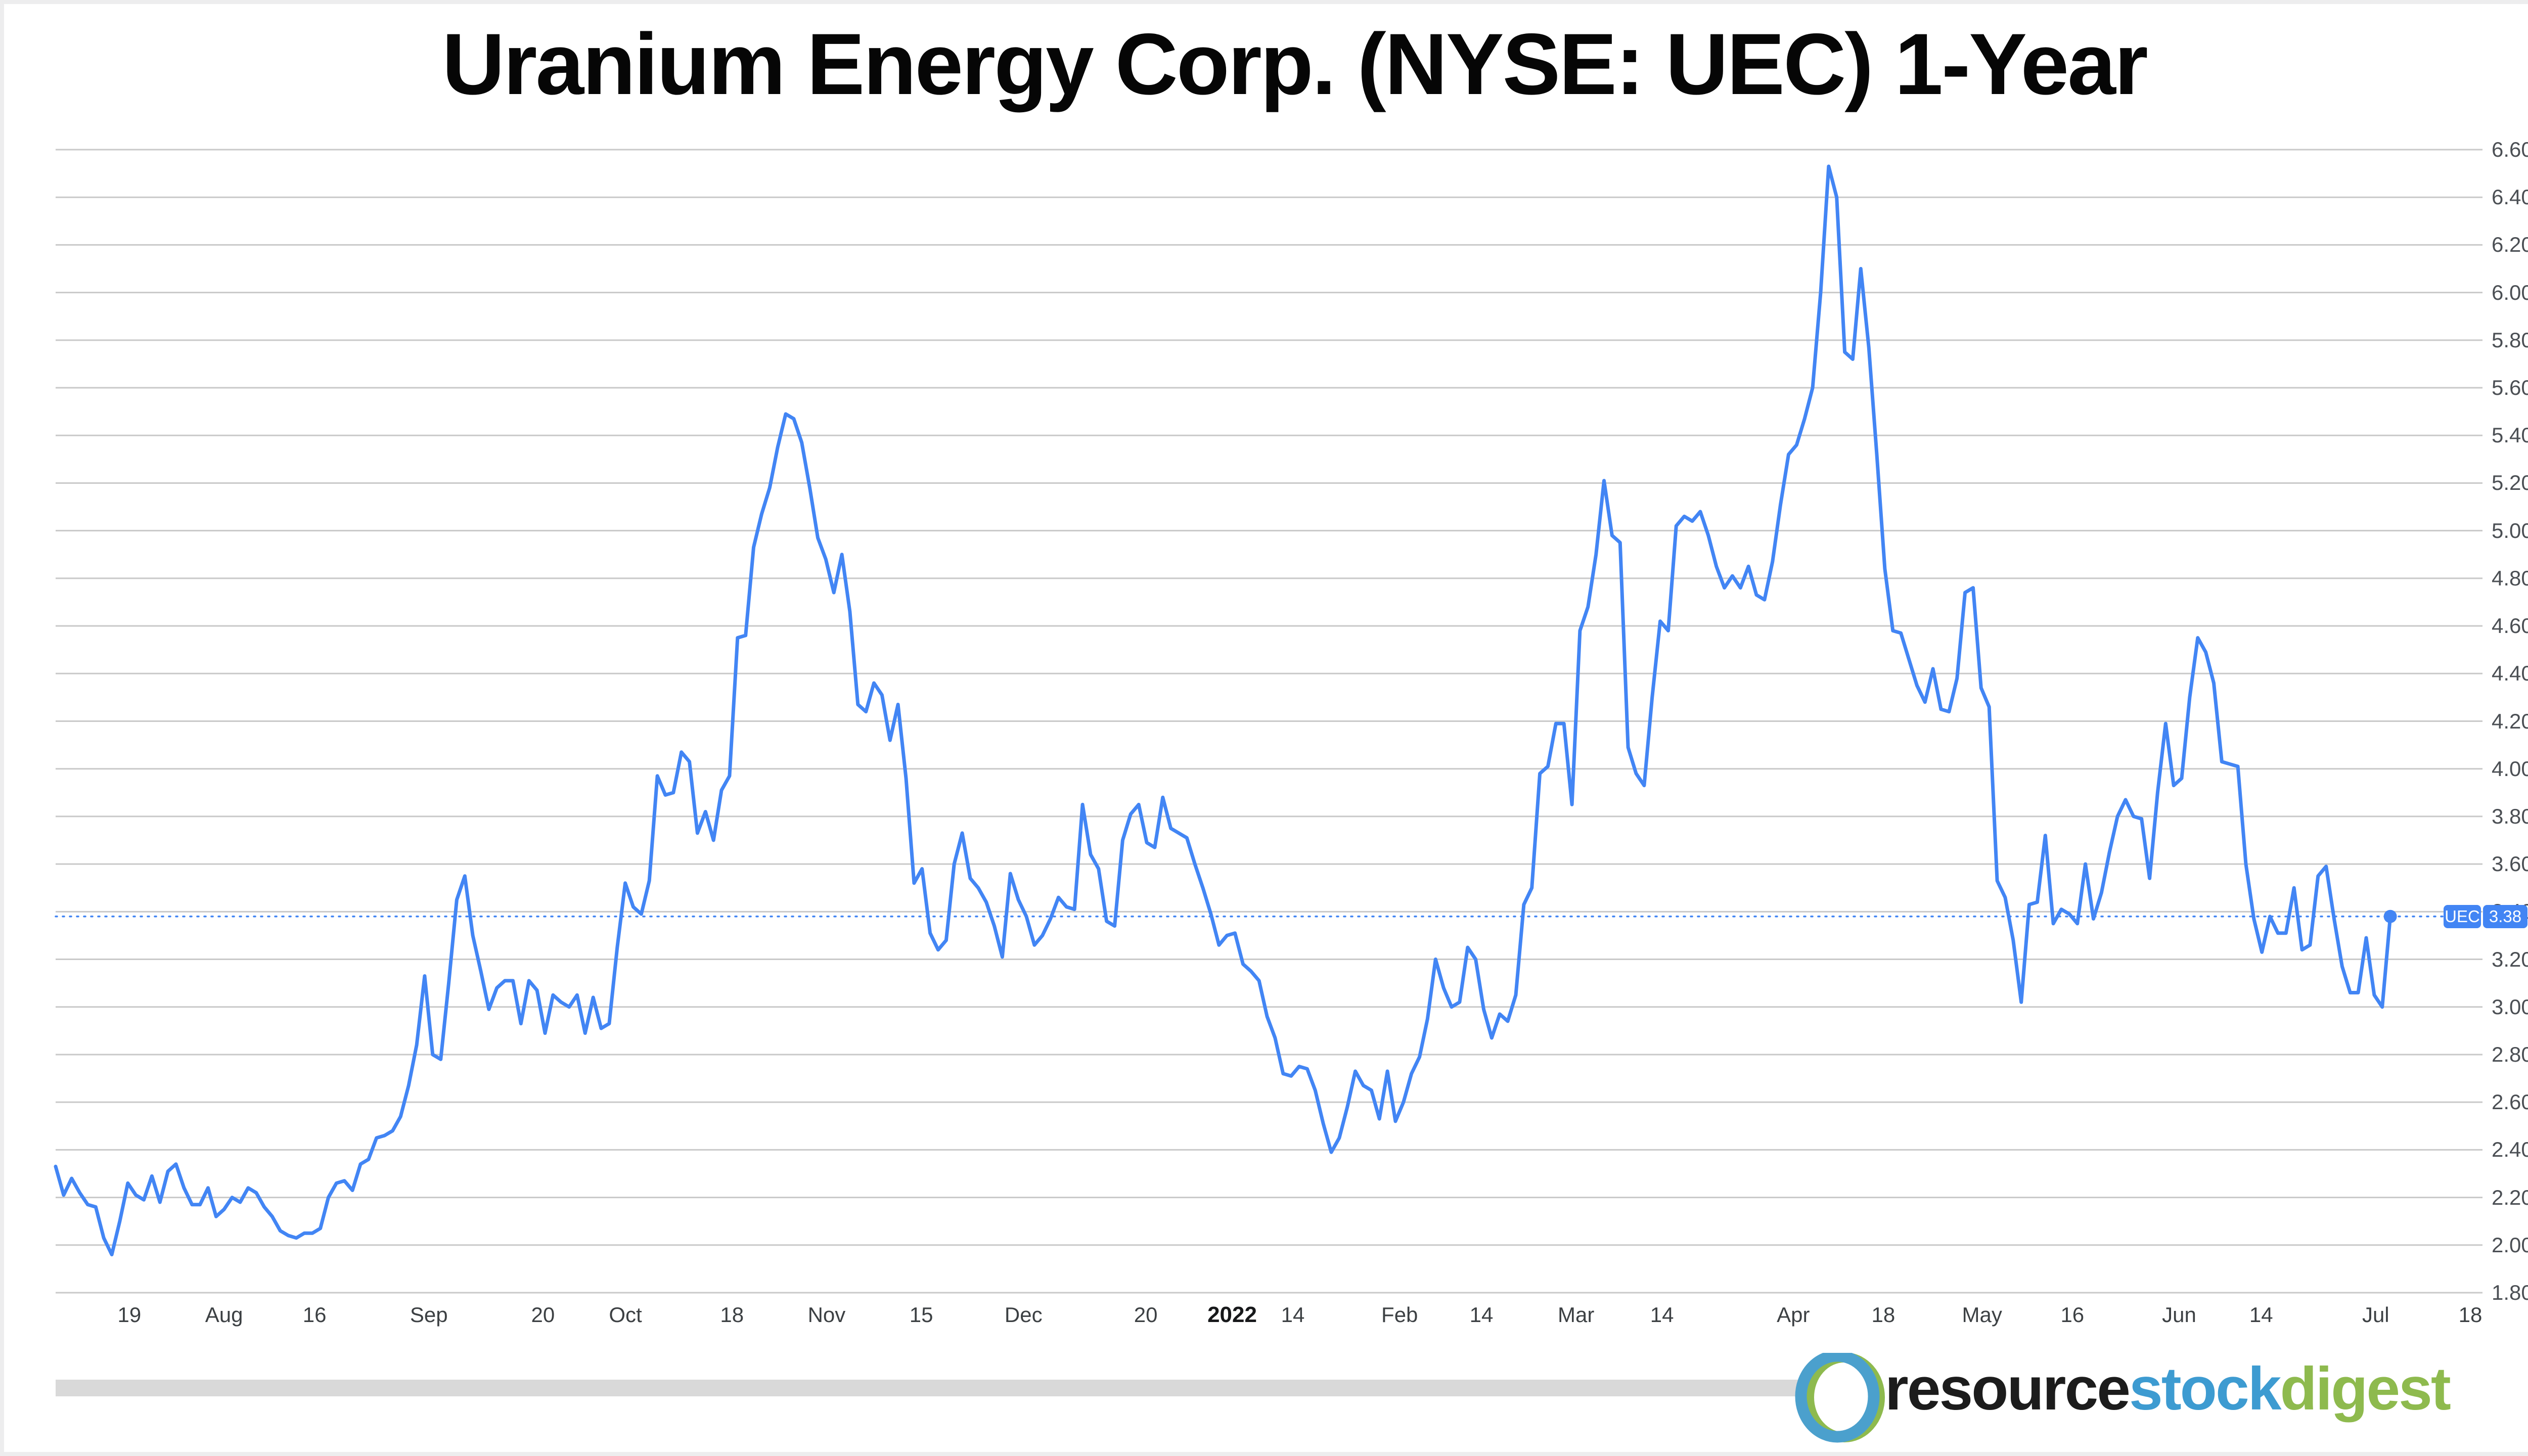 Image resolution: width=2528 pixels, height=1456 pixels. Describe the element at coordinates (2510, 483) in the screenshot. I see `y-axis-label: 5.20` at that location.